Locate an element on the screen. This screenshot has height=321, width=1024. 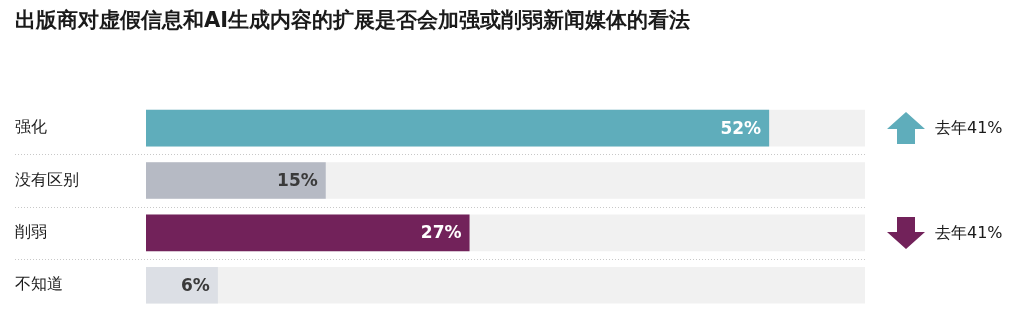
y-tick-label: 强化 is located at coordinates (31, 127).